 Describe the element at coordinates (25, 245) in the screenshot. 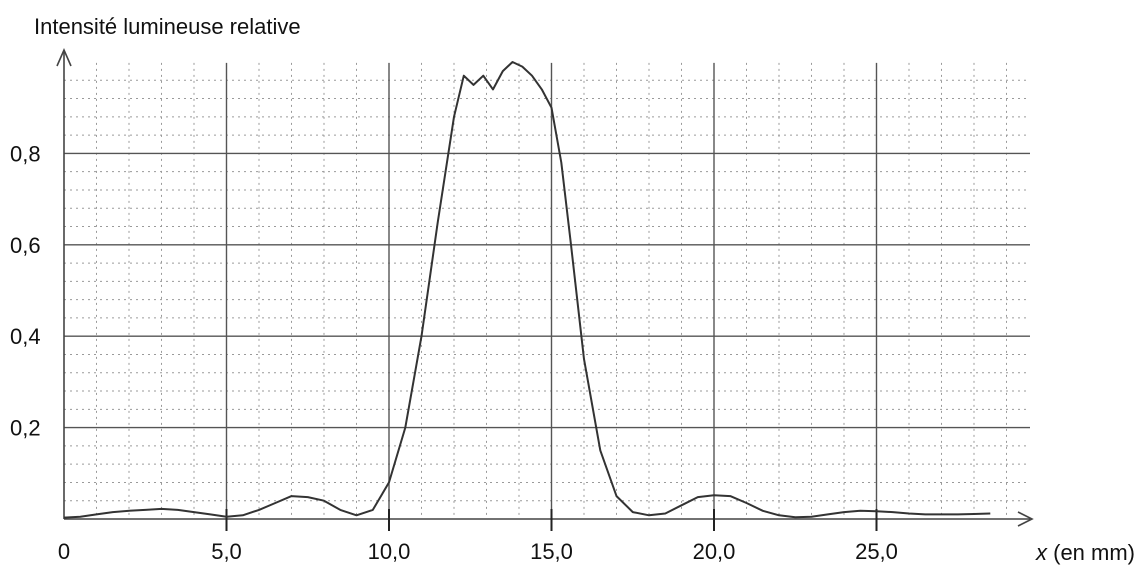

I see `y-tick-label: 0,6` at that location.